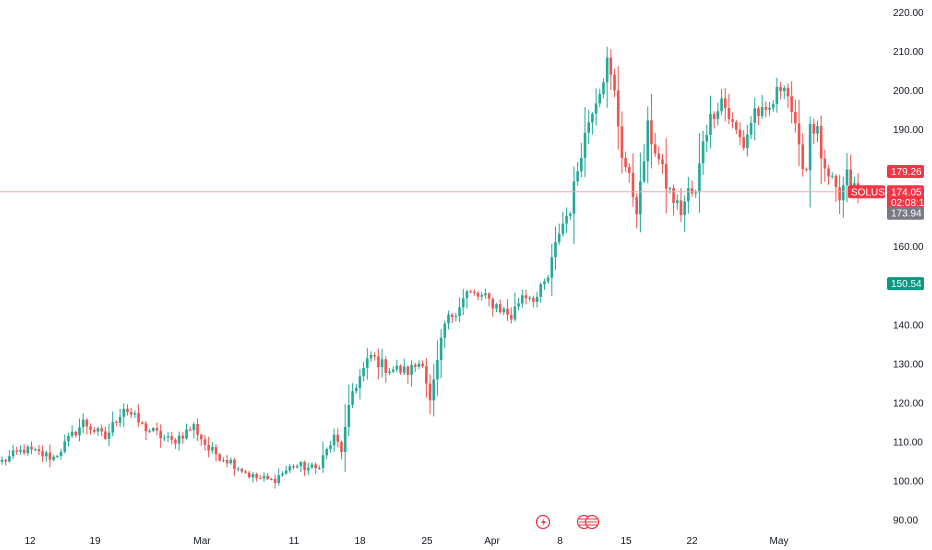  I want to click on event-icons, so click(567, 522).